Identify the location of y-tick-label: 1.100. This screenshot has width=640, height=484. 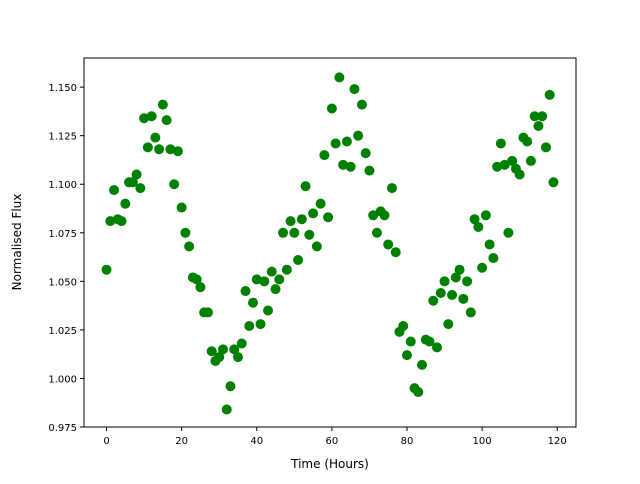
(62, 185).